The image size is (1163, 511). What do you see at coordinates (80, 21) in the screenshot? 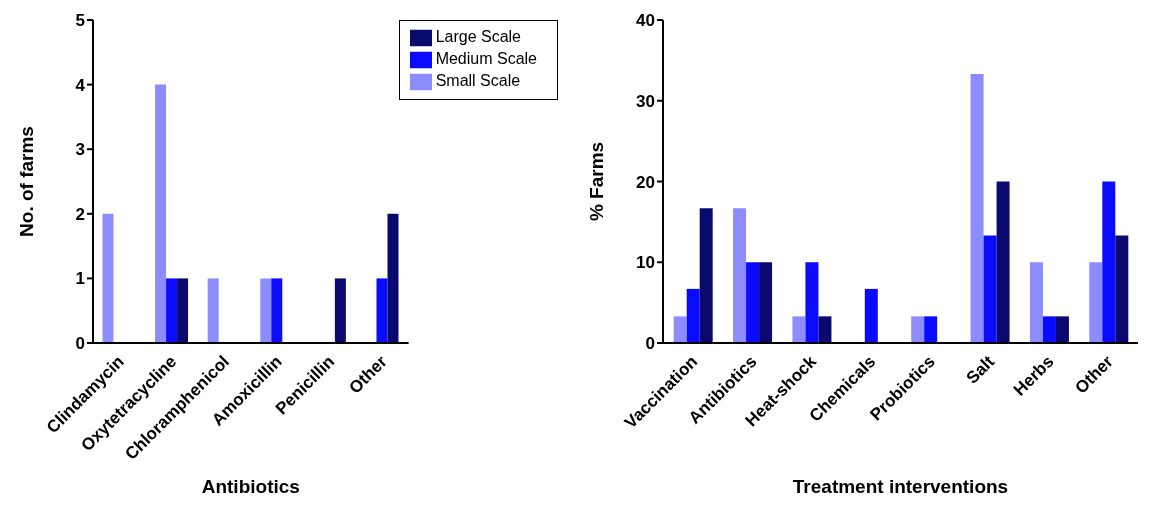
I see `y-tick-label: 5` at bounding box center [80, 21].